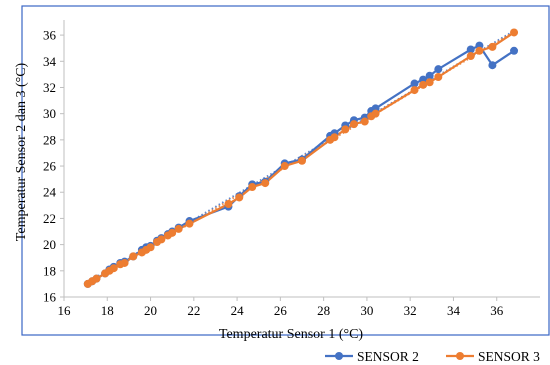 This screenshot has width=550, height=365. Describe the element at coordinates (497, 310) in the screenshot. I see `x-tick-label: 36` at that location.